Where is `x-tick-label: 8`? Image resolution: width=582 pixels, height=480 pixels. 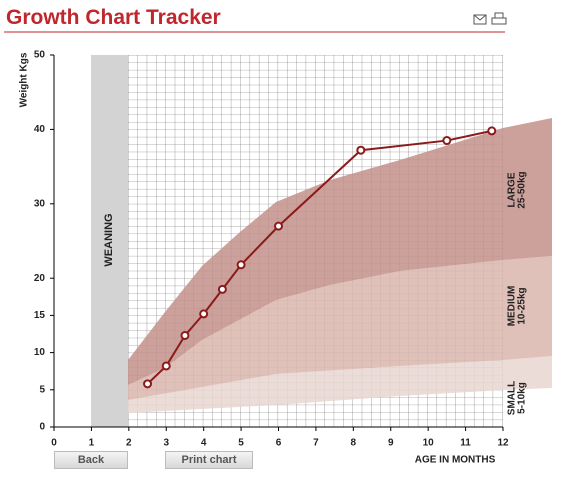 x-tick-label: 8 is located at coordinates (354, 443).